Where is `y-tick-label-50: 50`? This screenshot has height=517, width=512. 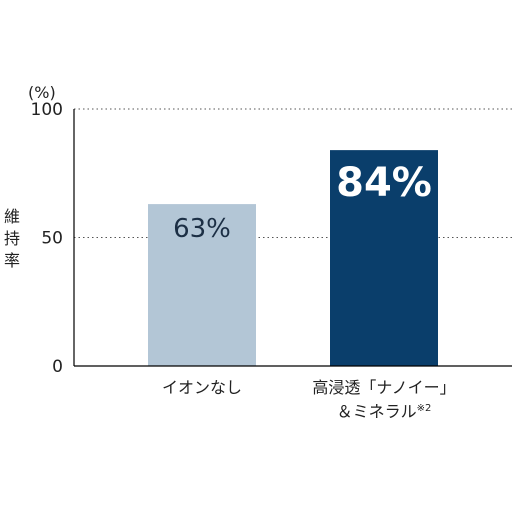
y-tick-label-50: 50 is located at coordinates (52, 239).